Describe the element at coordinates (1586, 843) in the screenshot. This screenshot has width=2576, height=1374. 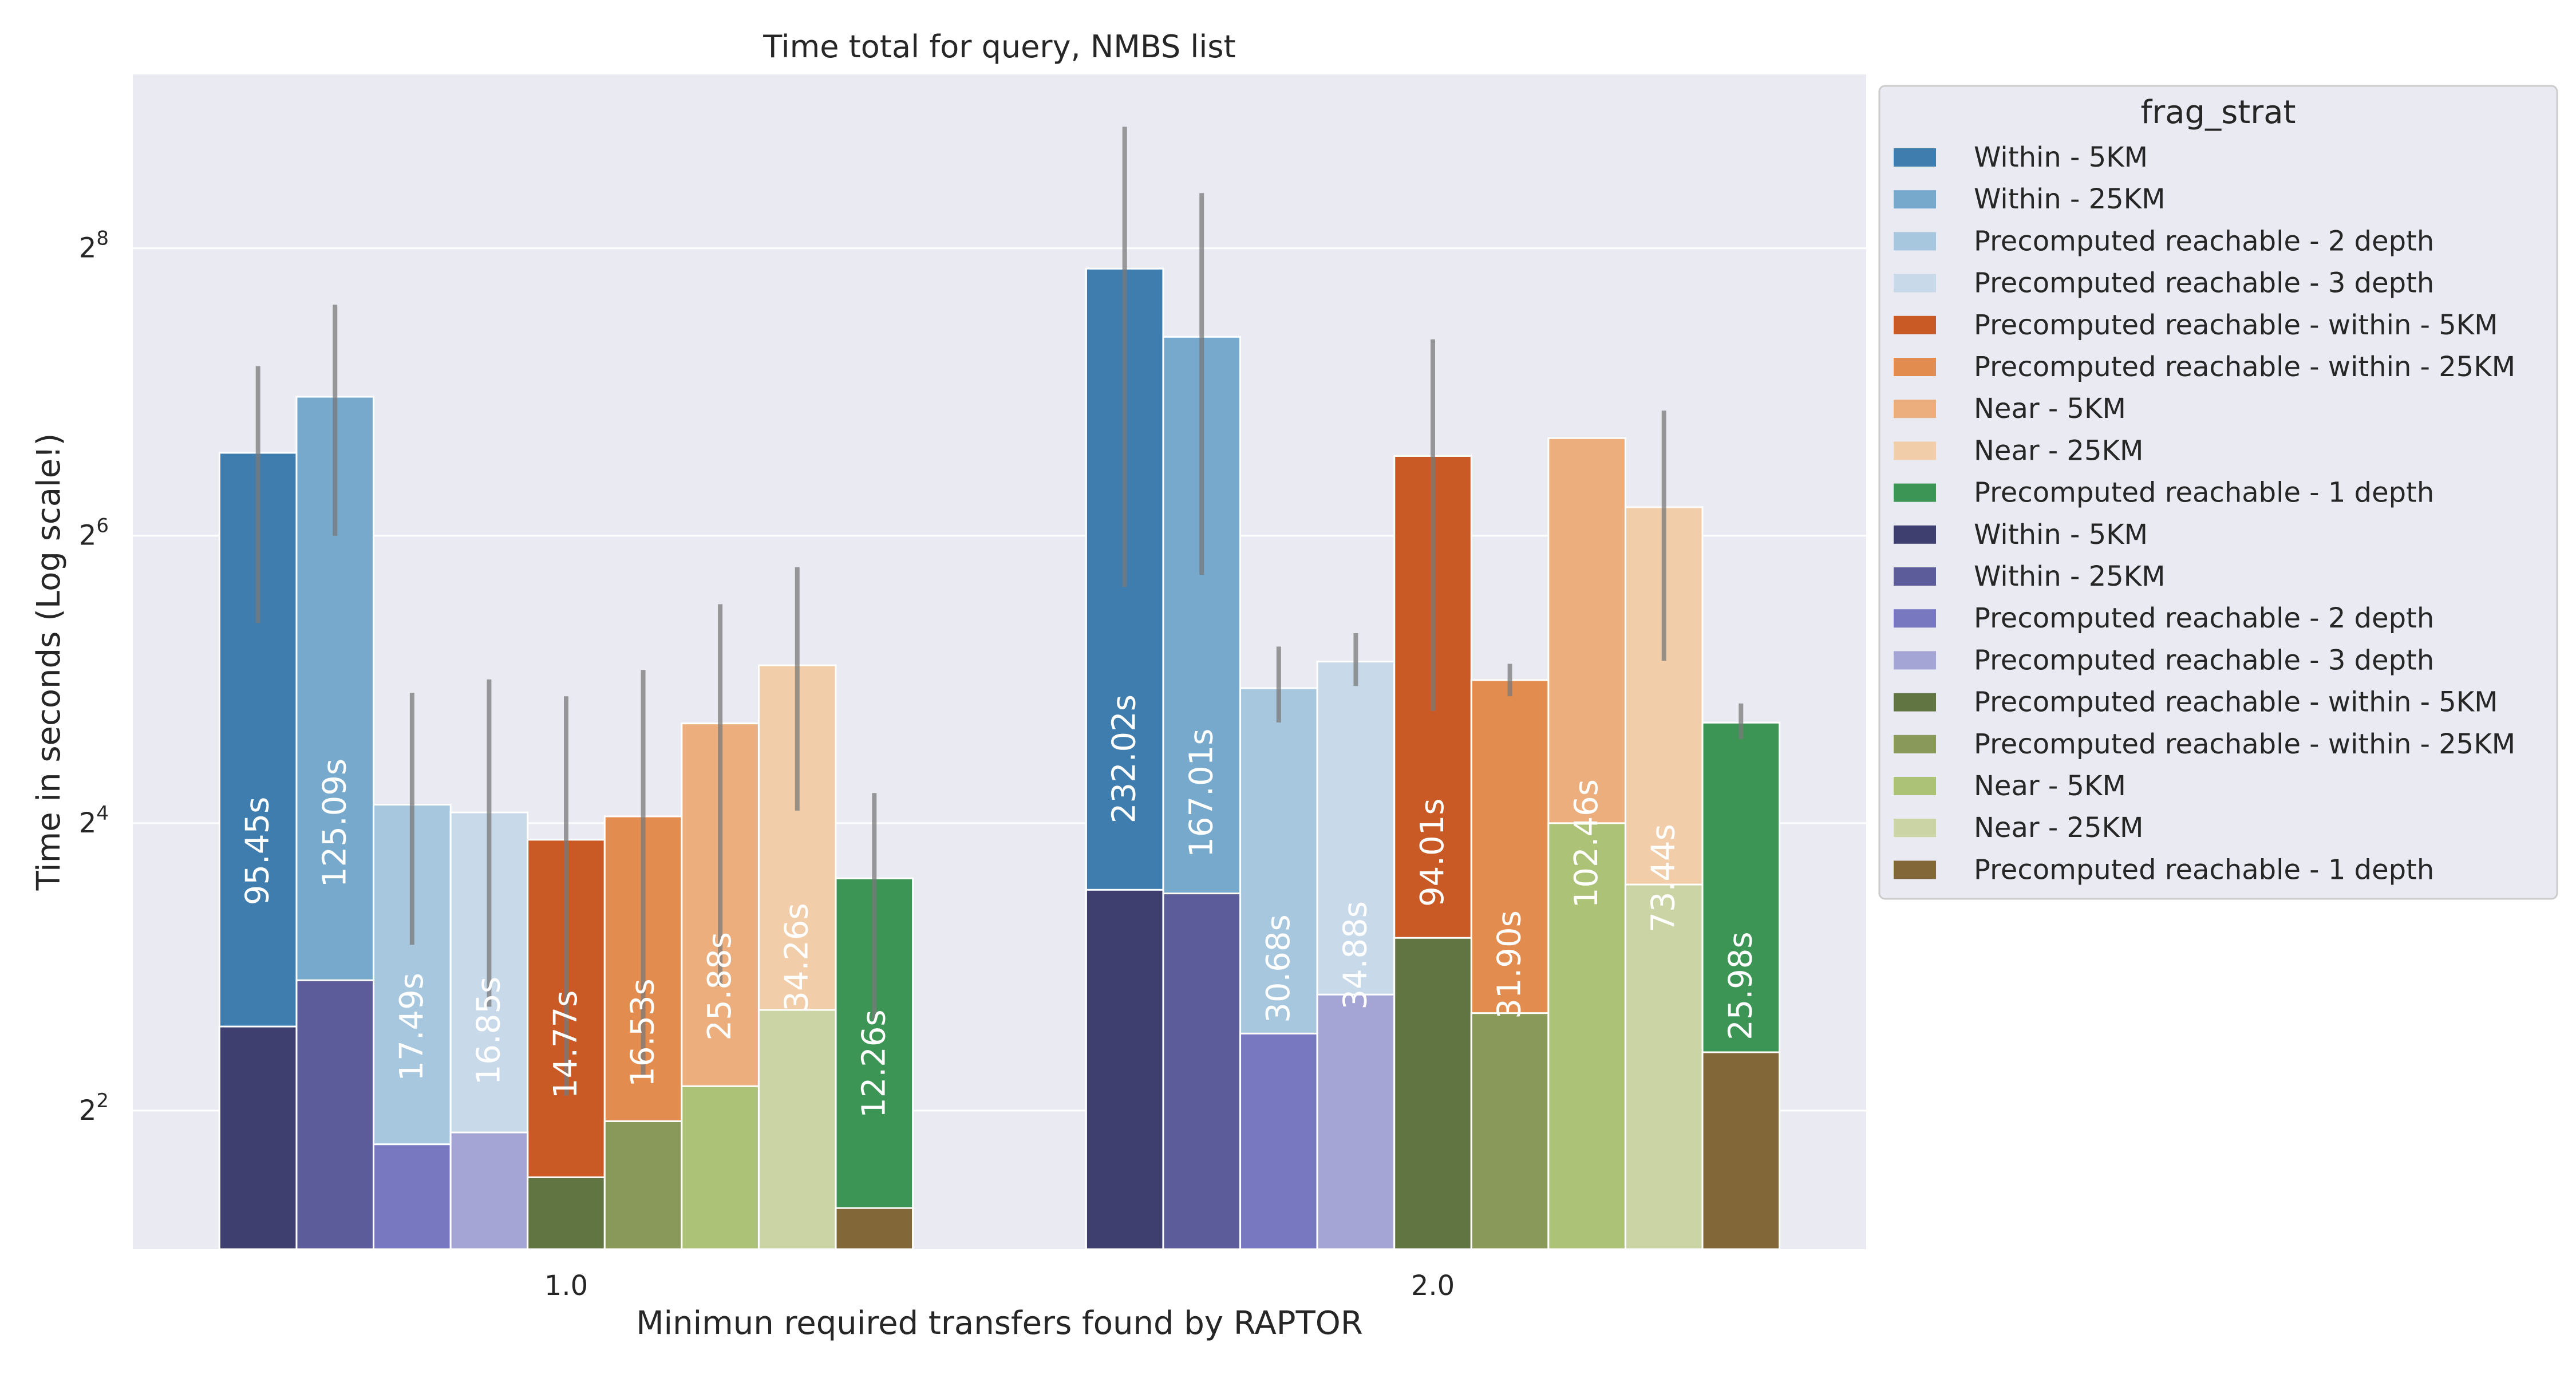
I see `bar-value-label: 102.46s` at that location.